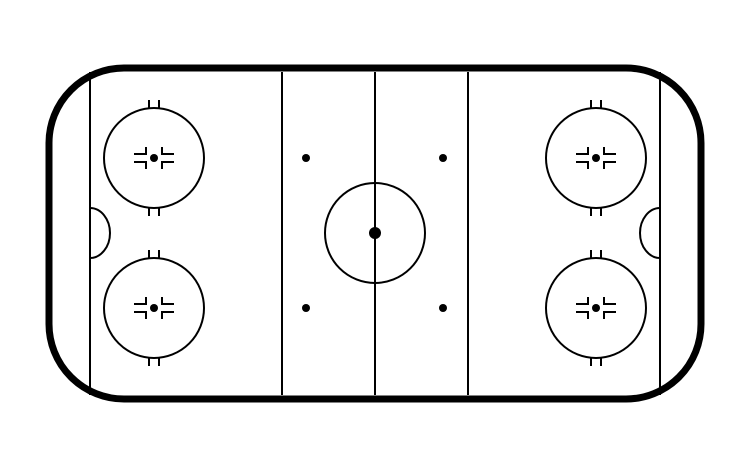 This screenshot has width=750, height=468. Describe the element at coordinates (306, 158) in the screenshot. I see `neutral-zone-spot-top-left` at that location.